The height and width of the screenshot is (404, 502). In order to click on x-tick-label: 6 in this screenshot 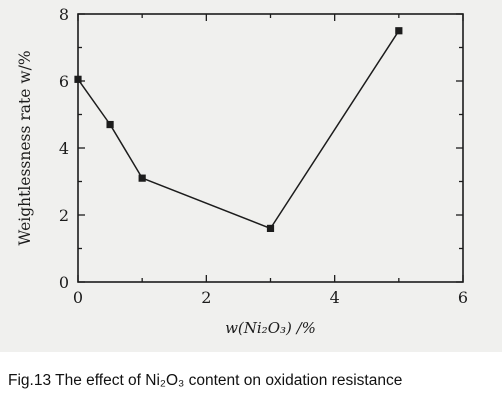, I will do `click(463, 297)`.